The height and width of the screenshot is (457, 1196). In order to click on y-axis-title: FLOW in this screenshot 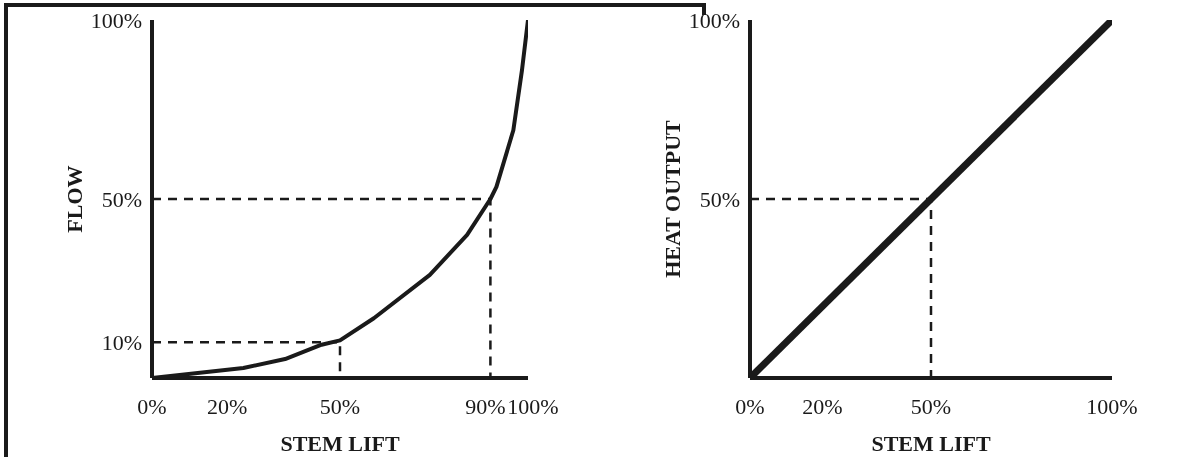, I will do `click(74, 199)`.